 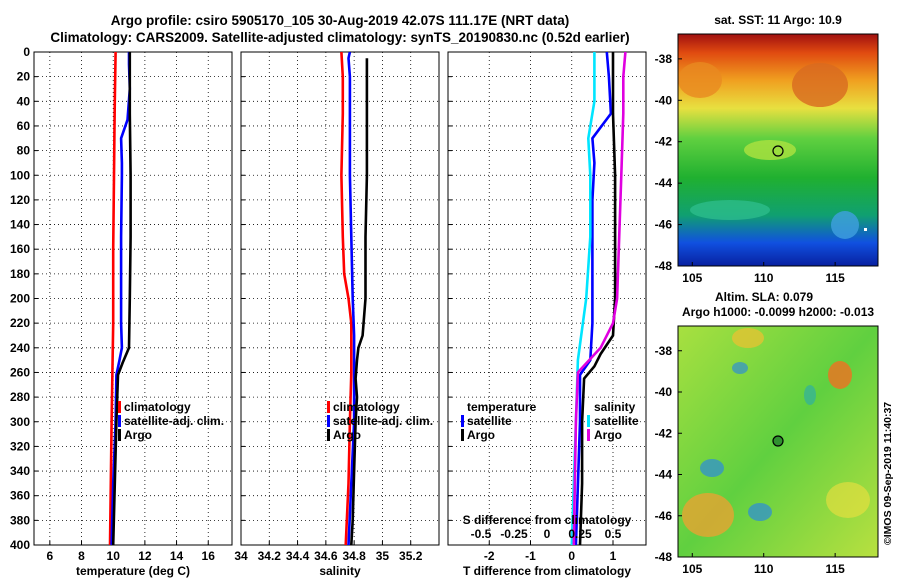 I want to click on x-tick-label: 34.2, so click(x=270, y=556).